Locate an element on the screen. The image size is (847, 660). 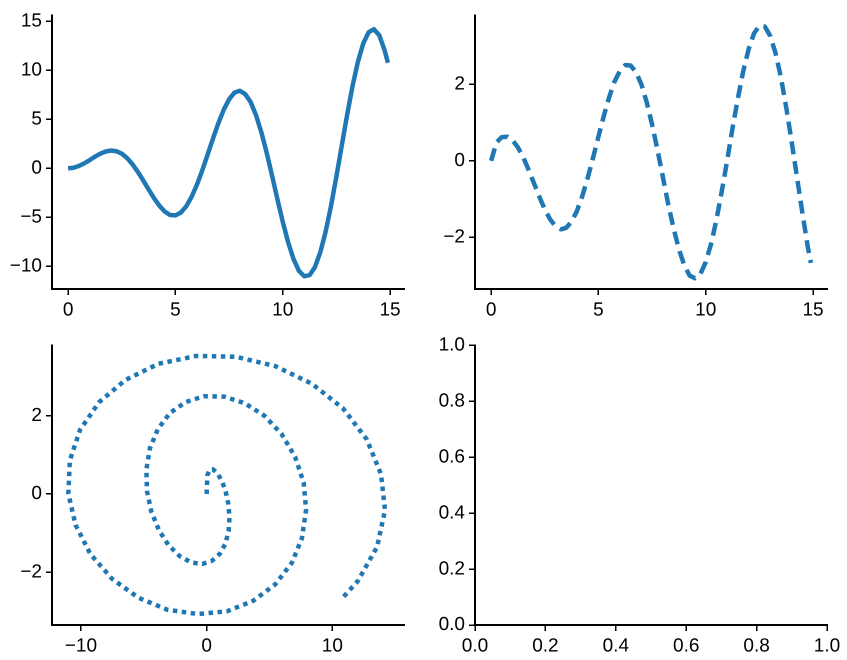
x-tick-label: 1.0 is located at coordinates (827, 646).